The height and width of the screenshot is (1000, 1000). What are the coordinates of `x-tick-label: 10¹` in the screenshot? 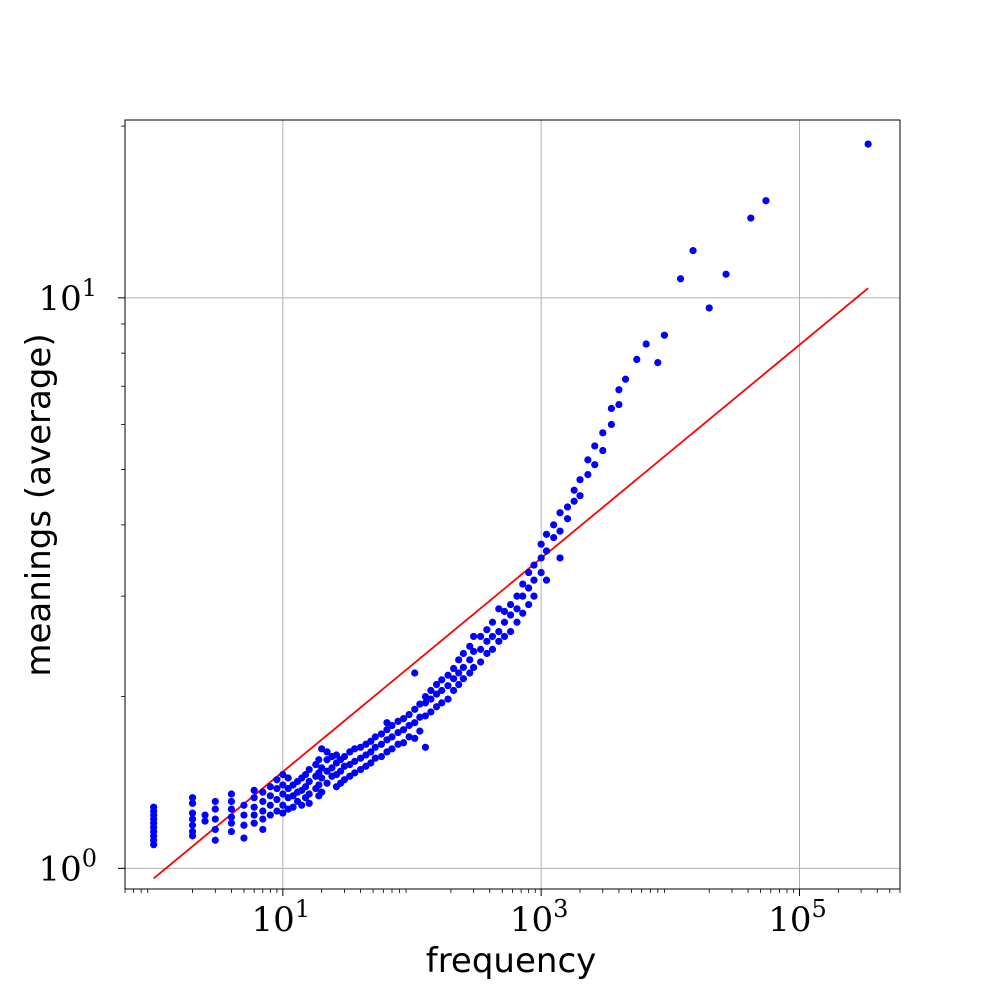 It's located at (281, 917).